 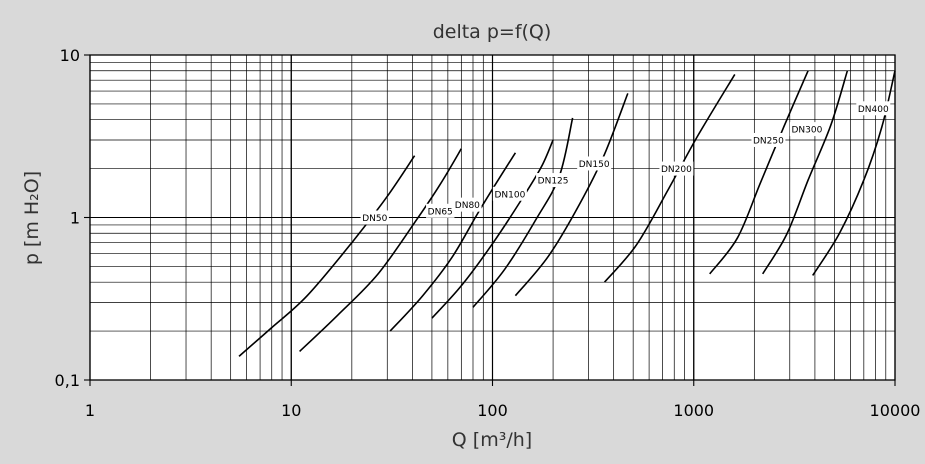 I want to click on series-dn100: DN100, so click(x=492, y=229).